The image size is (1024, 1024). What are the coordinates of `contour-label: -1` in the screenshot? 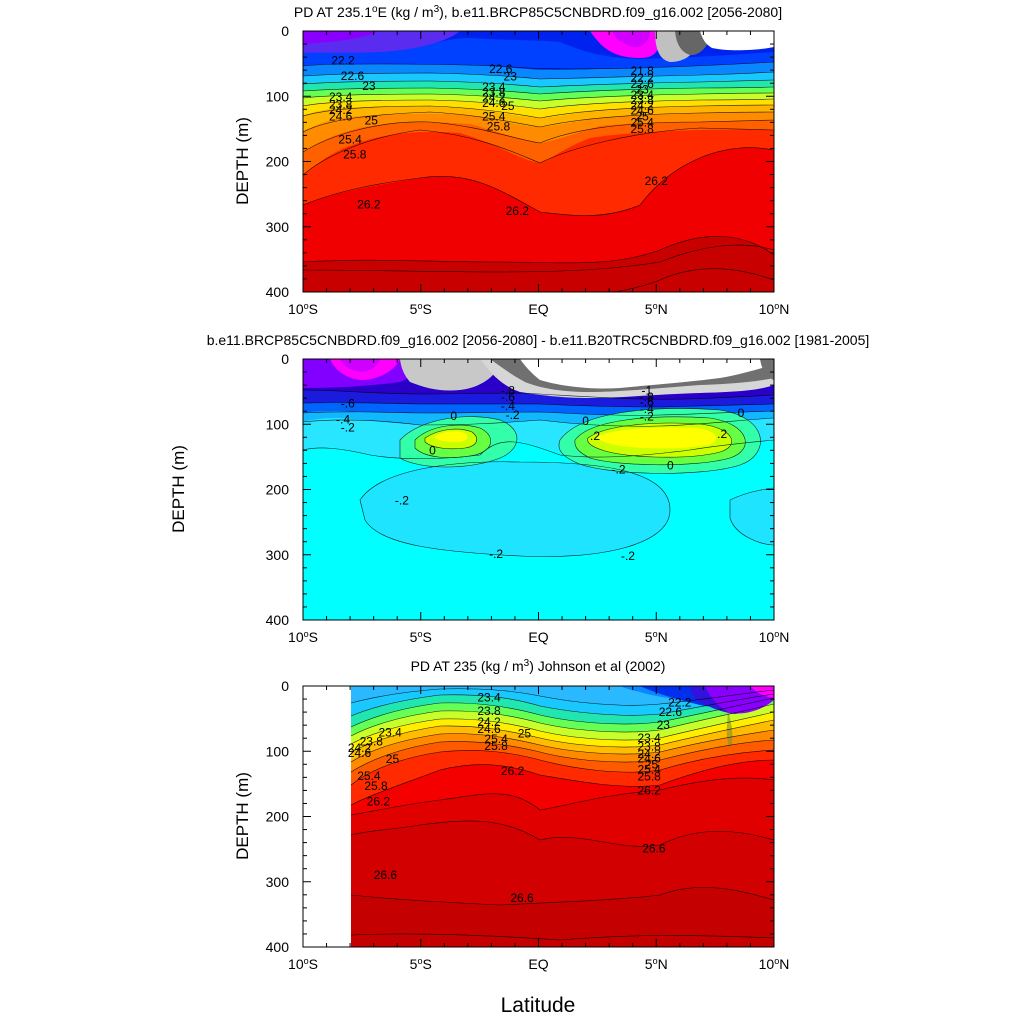 It's located at (646, 390).